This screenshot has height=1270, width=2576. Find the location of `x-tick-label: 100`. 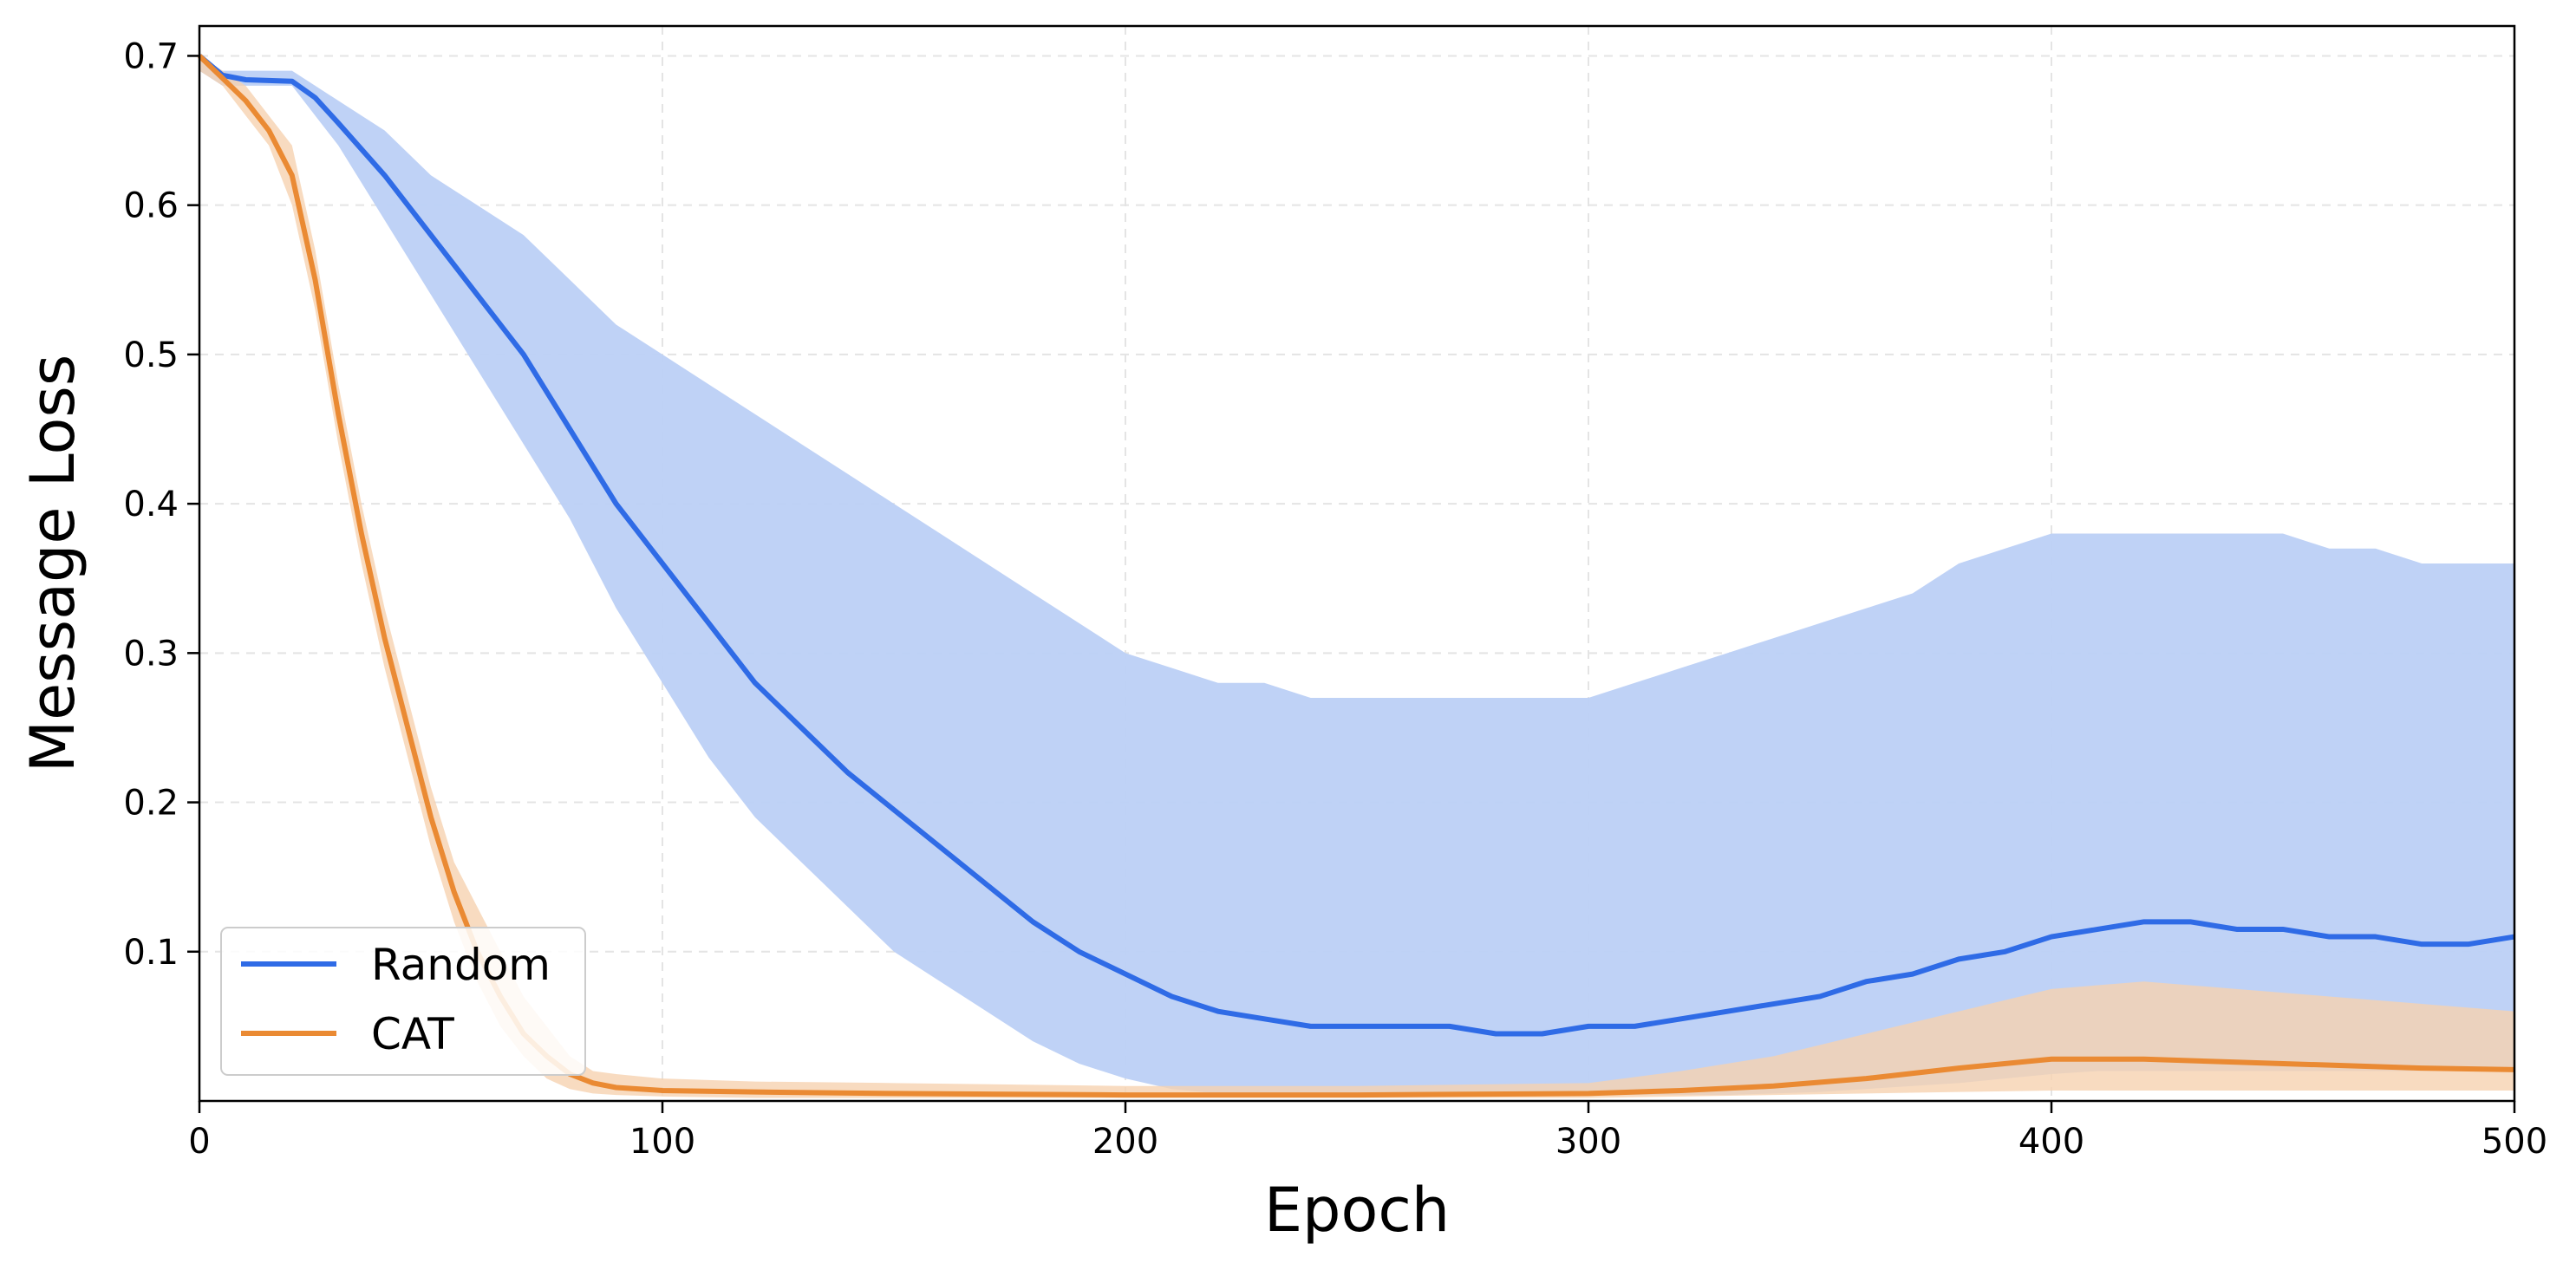

x-tick-label: 100 is located at coordinates (662, 1142).